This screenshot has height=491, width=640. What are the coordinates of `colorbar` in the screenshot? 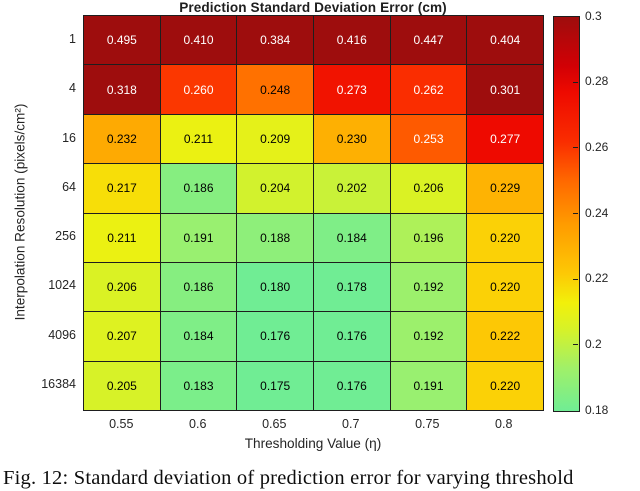 It's located at (566, 214).